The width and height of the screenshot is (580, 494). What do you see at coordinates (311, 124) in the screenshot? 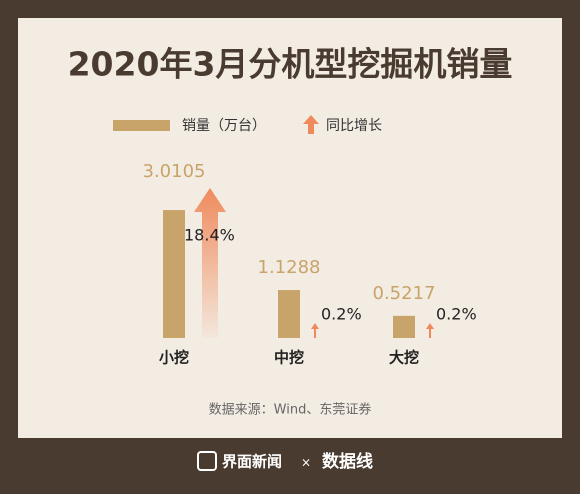
I see `legend-arrow` at bounding box center [311, 124].